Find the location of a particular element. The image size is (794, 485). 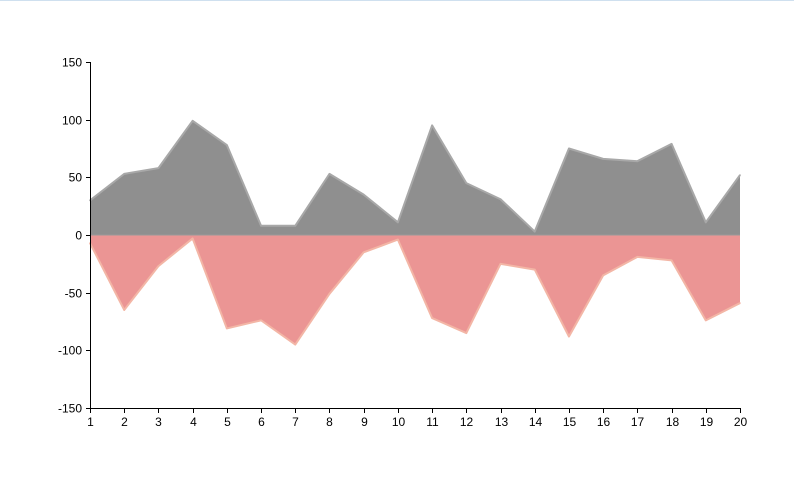

x-tick-label: 13 is located at coordinates (502, 422).